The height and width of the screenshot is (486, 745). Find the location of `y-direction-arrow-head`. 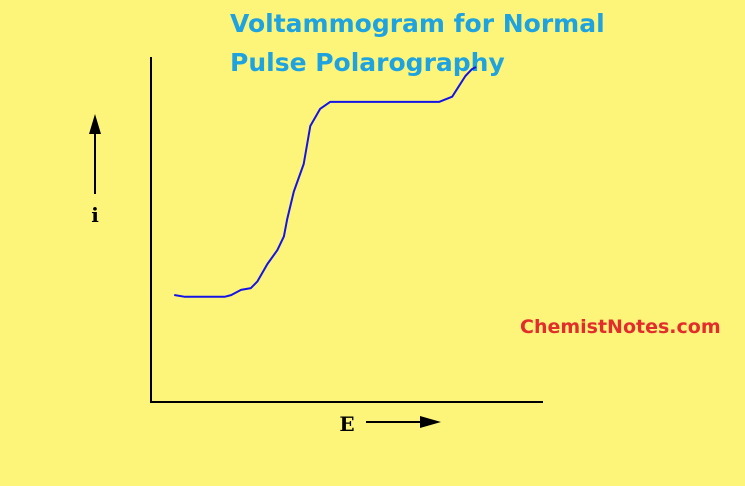

y-direction-arrow-head is located at coordinates (95, 124).